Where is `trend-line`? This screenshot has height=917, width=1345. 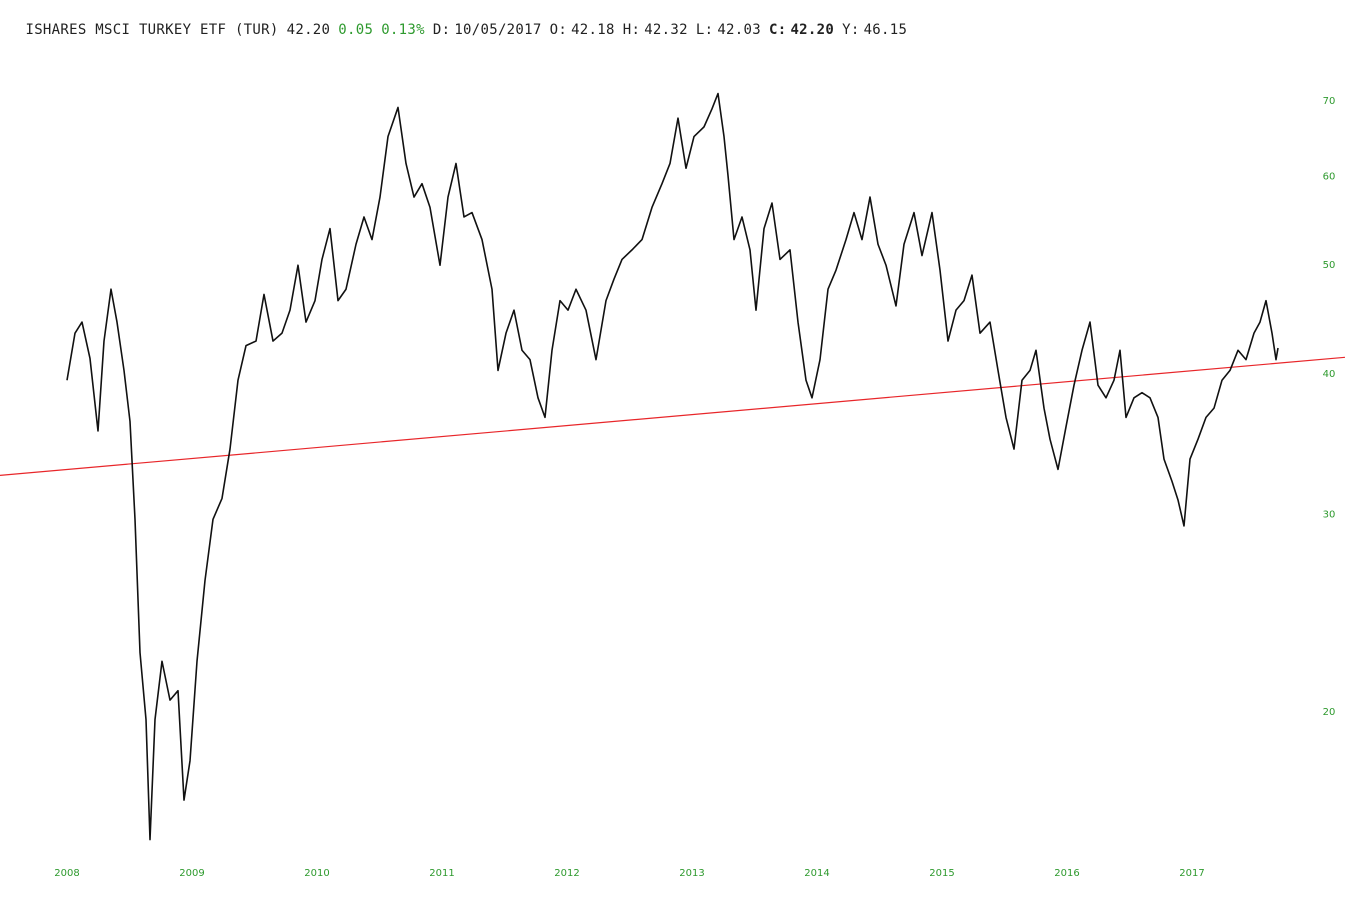
trend-line is located at coordinates (672, 416).